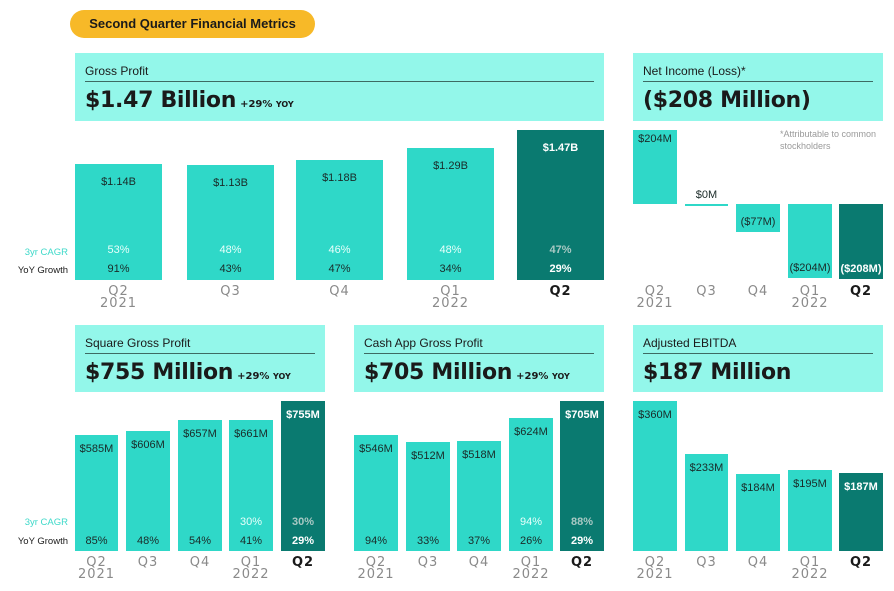 Image resolution: width=894 pixels, height=591 pixels. What do you see at coordinates (582, 415) in the screenshot?
I see `bar-value-label: $705M` at bounding box center [582, 415].